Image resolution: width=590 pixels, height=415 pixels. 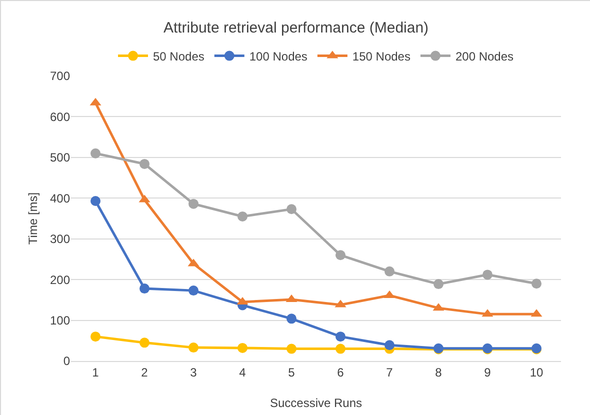 What do you see at coordinates (242, 372) in the screenshot?
I see `x-tick-label: 4` at bounding box center [242, 372].